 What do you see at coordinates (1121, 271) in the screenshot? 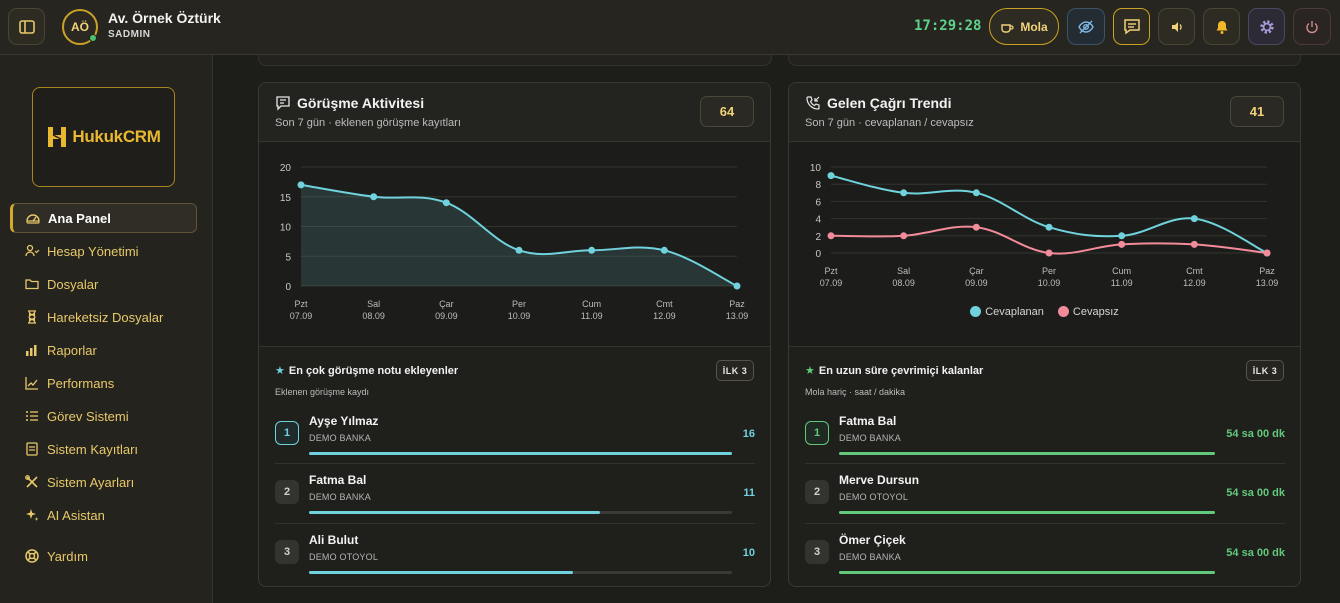
I see `x-tick-label: Cum` at bounding box center [1121, 271].